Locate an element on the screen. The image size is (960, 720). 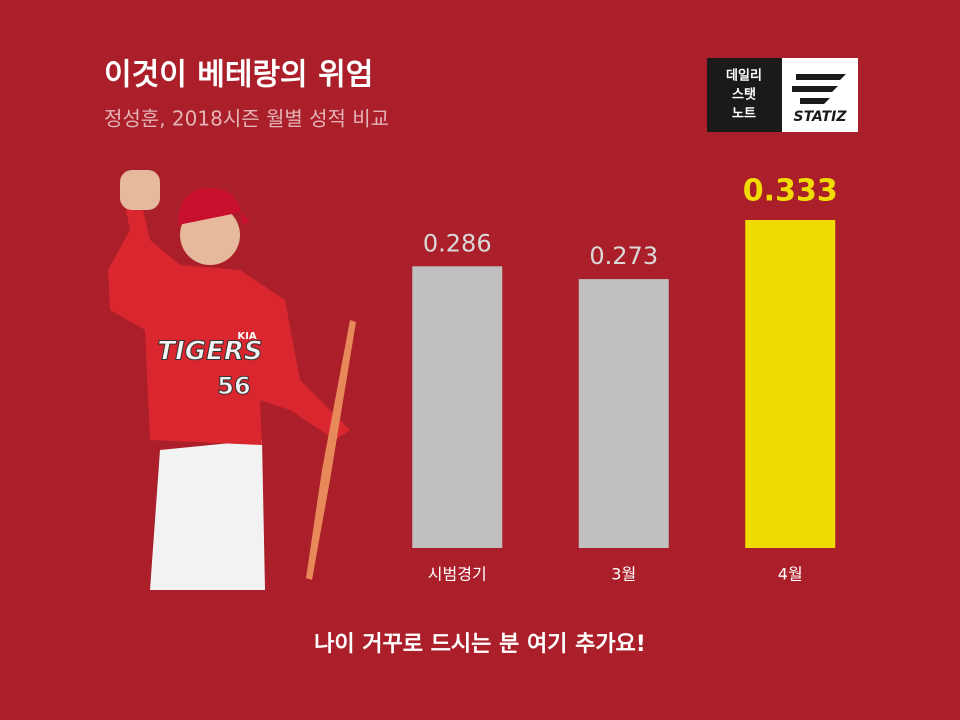
logo: 데일리 스탯 노트 STATIZ is located at coordinates (782, 95).